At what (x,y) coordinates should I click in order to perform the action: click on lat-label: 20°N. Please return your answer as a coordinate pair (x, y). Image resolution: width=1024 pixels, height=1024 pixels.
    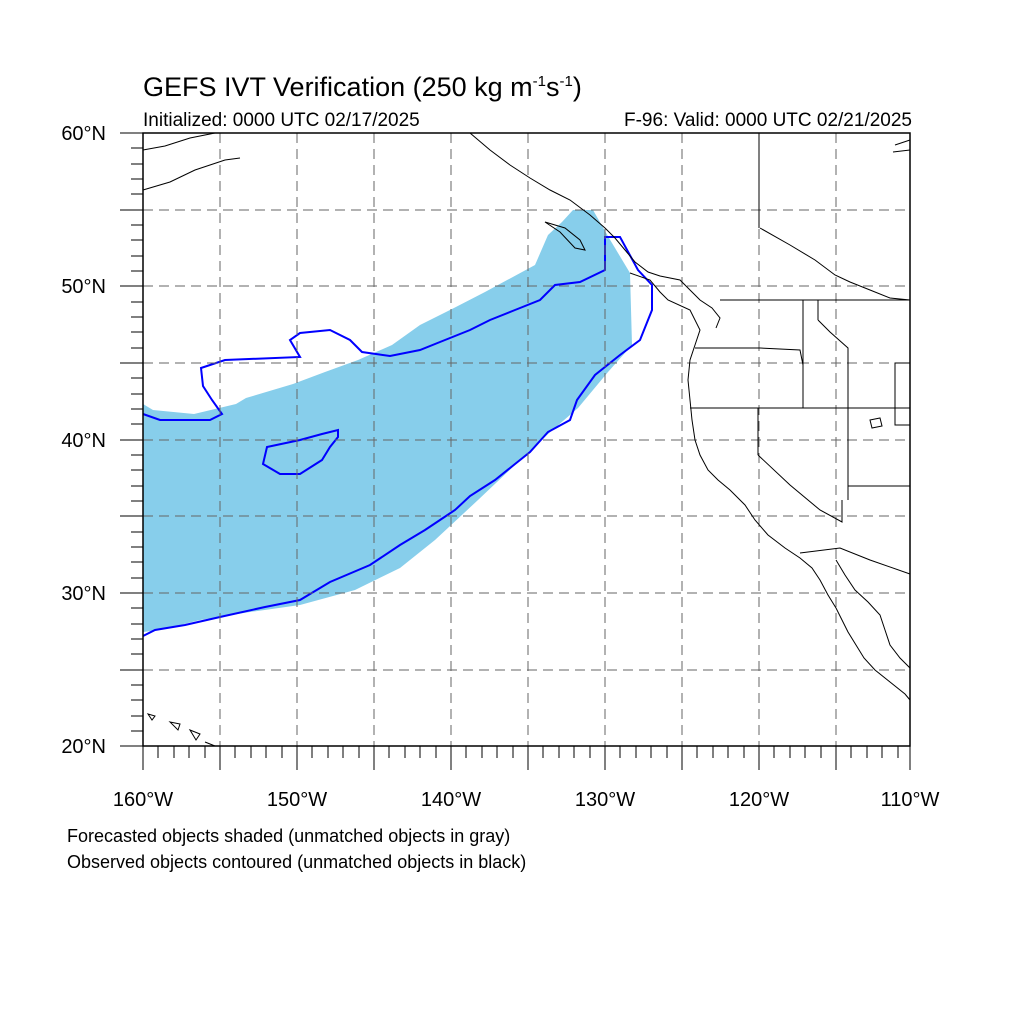
    Looking at the image, I should click on (83, 747).